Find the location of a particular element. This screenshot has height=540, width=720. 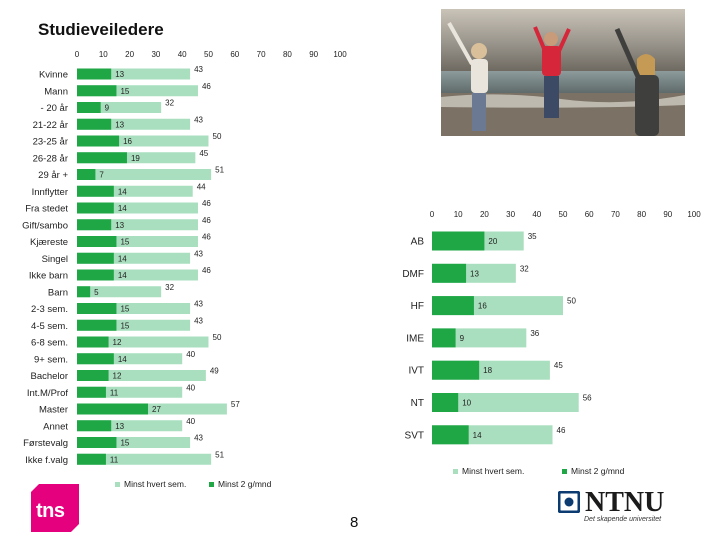

right-category-label: IVT is located at coordinates (416, 371).